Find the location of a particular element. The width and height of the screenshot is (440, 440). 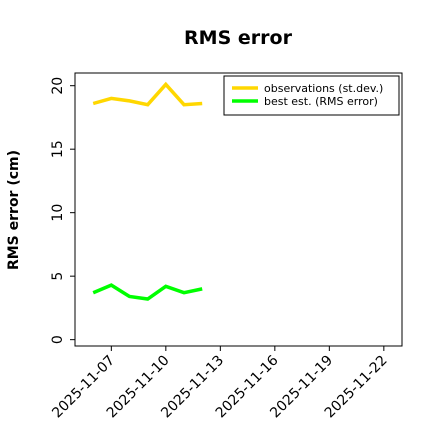

y-axis-label: RMS error (cm) is located at coordinates (14, 210).